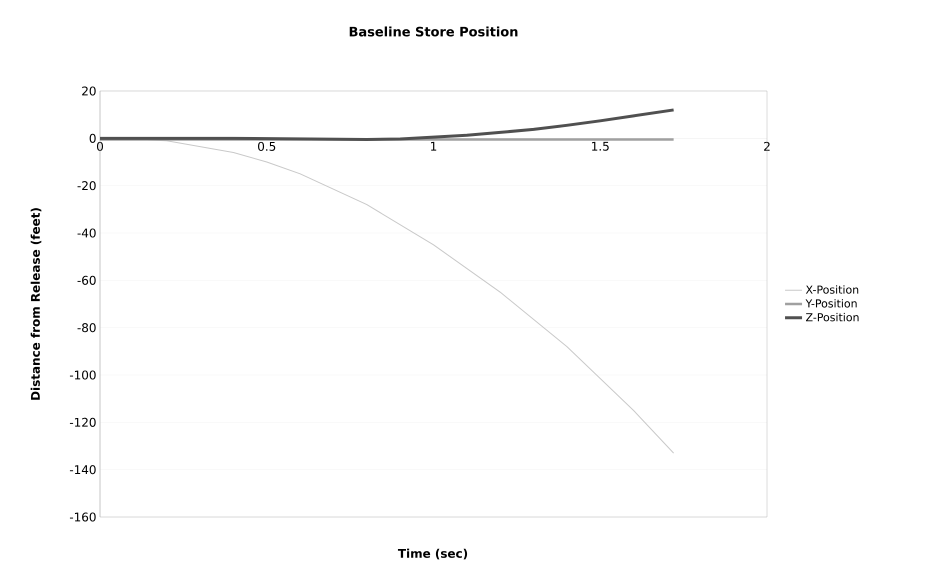  I want to click on legend-label: Z-Position, so click(832, 317).